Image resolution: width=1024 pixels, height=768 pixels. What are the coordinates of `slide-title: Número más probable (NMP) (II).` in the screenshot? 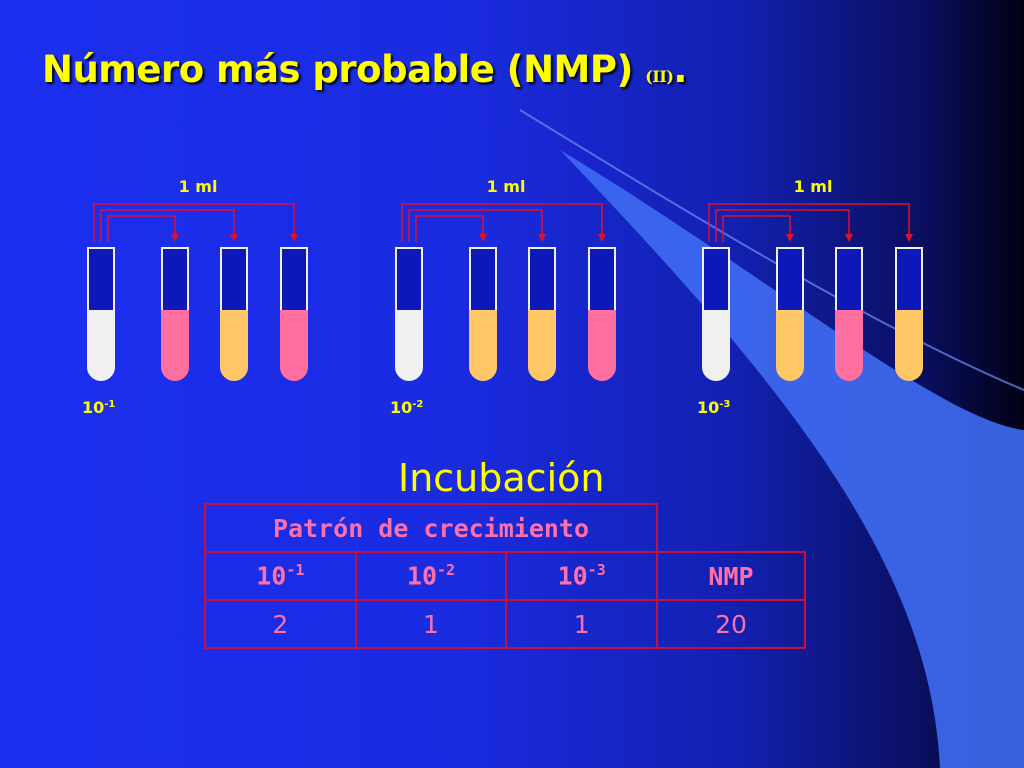 It's located at (364, 69).